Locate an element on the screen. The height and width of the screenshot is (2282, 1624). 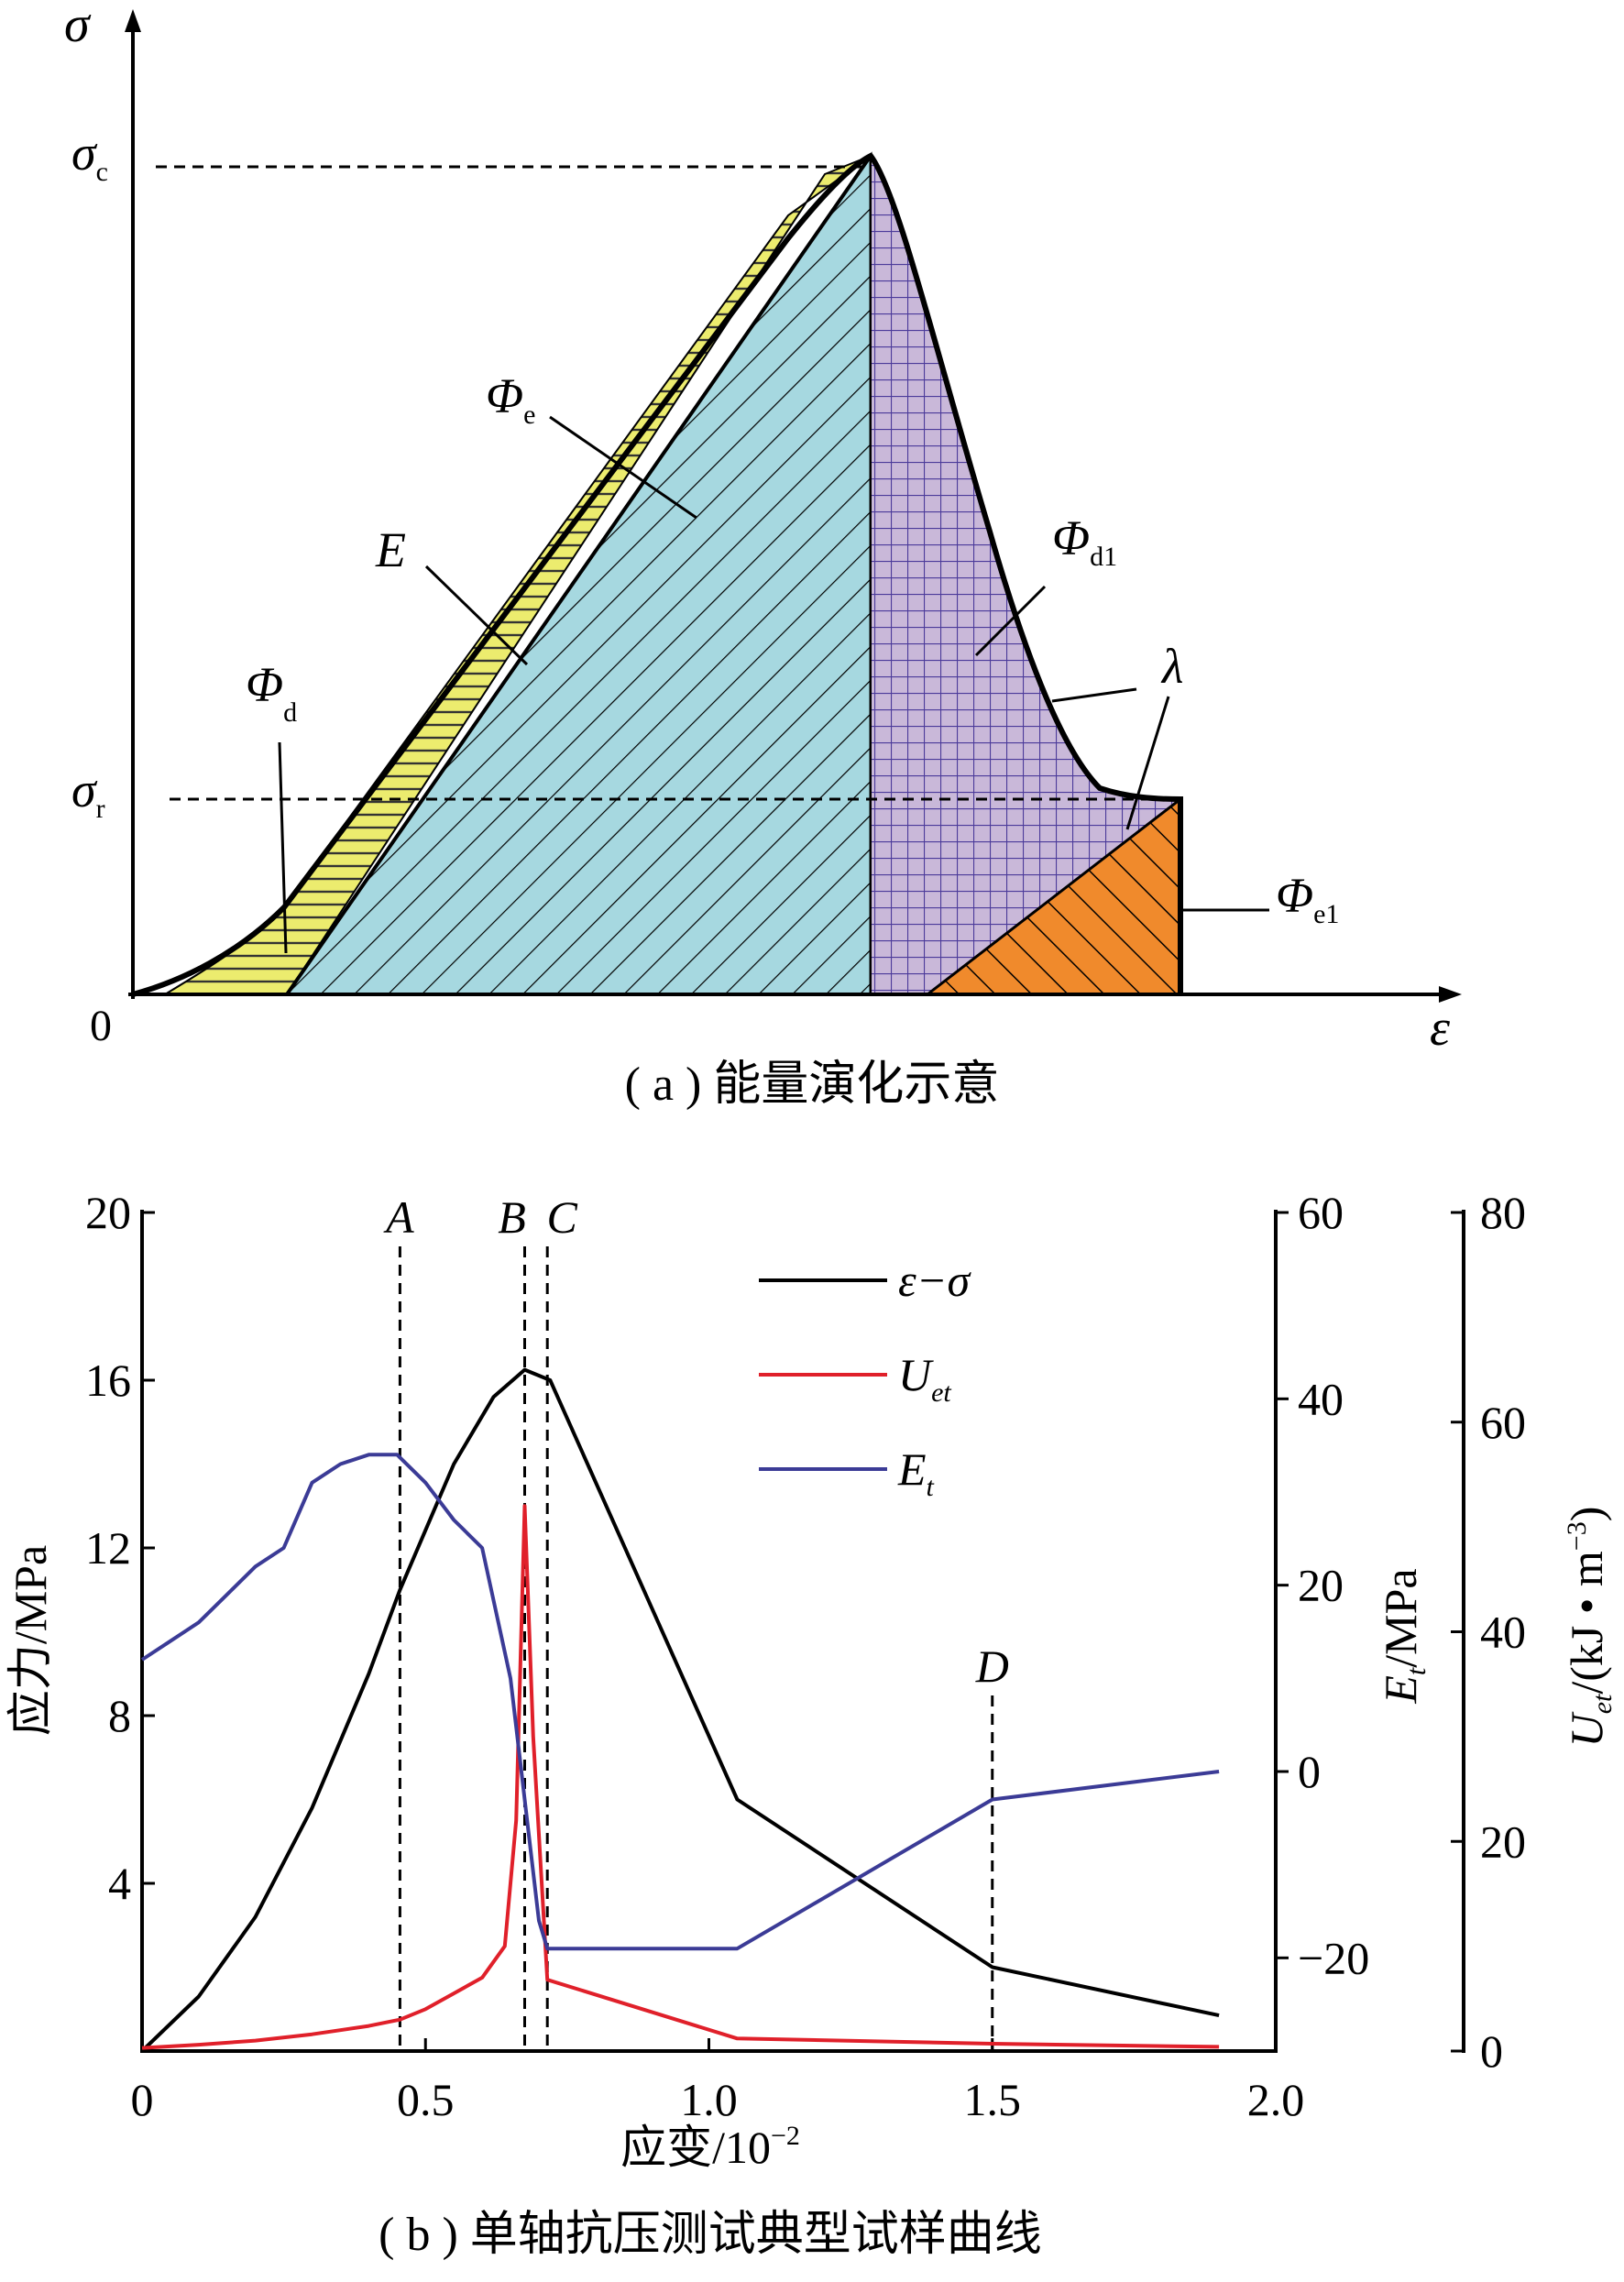
y-right-tick-label: 80 is located at coordinates (1503, 1213).